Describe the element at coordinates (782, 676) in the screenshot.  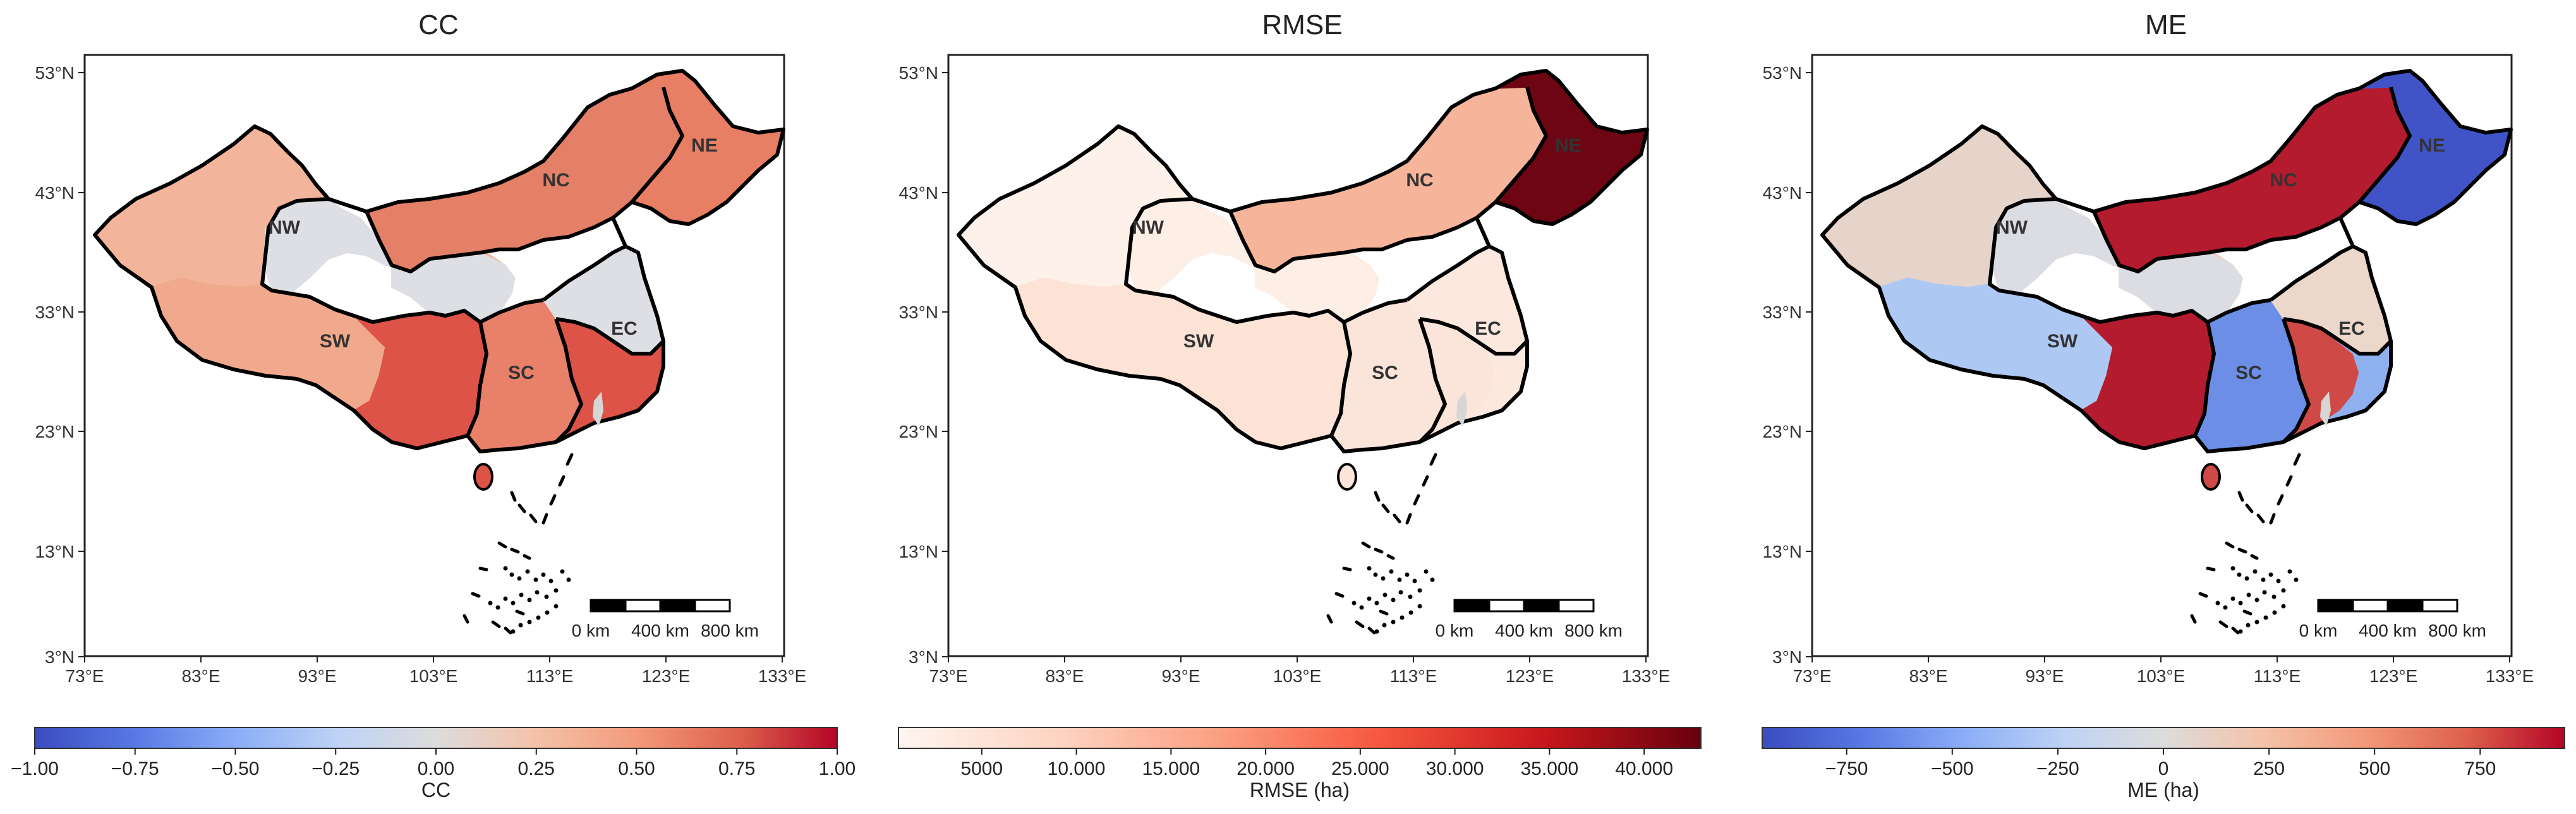
I see `lon-tick-label: 133°E` at that location.